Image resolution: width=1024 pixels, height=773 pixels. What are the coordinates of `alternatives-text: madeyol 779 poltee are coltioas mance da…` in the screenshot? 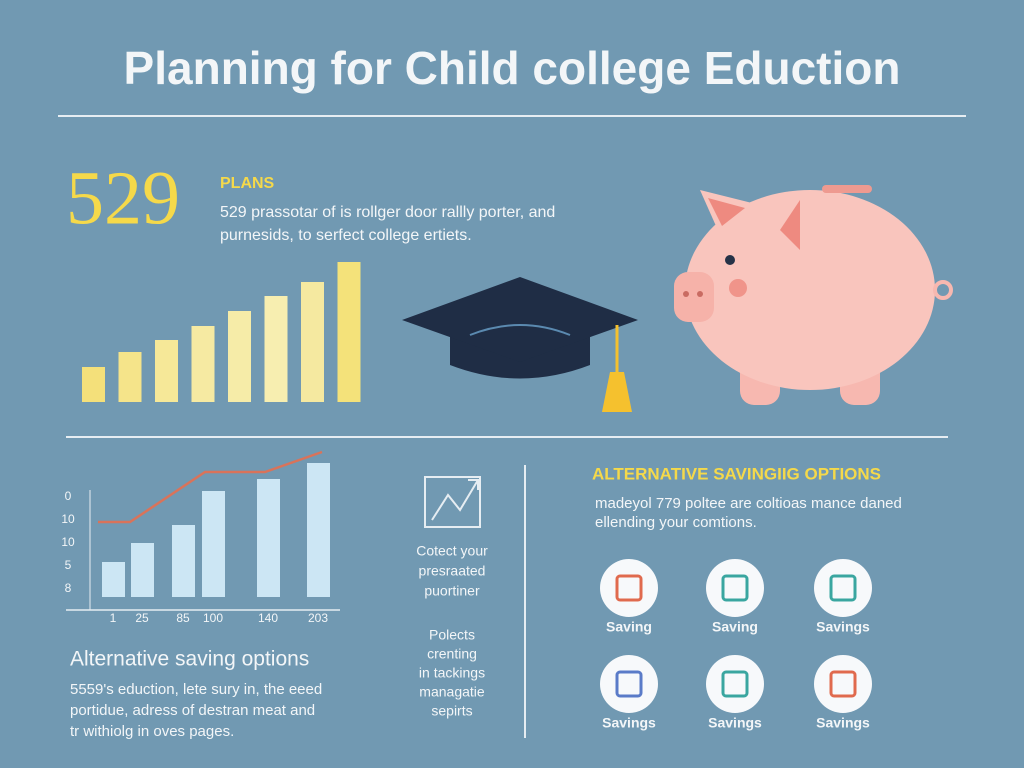 It's located at (748, 503).